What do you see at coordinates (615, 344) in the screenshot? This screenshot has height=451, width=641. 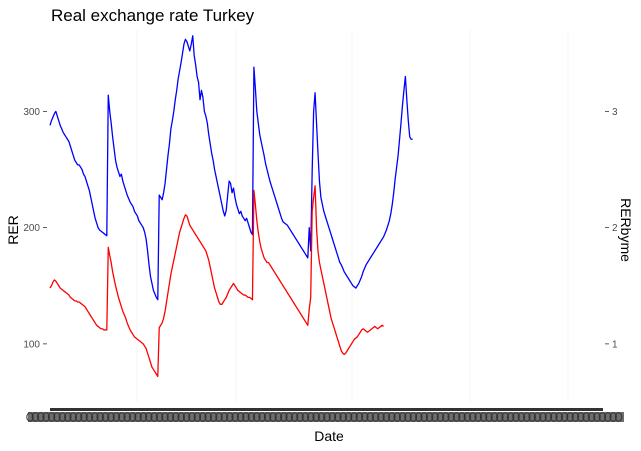 I see `y2-tick-label: 1` at bounding box center [615, 344].